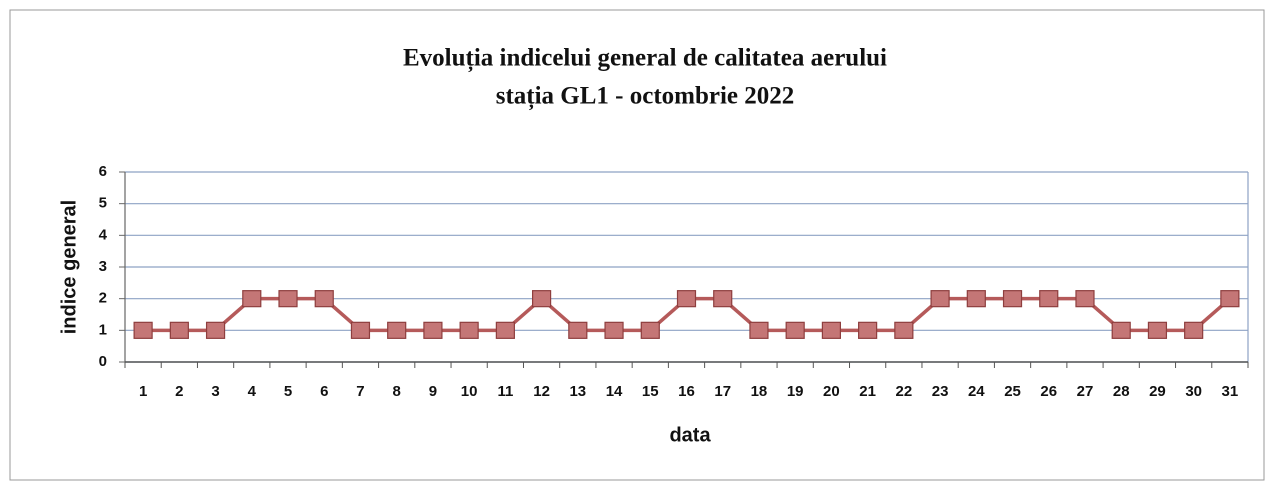 Image resolution: width=1272 pixels, height=484 pixels. I want to click on y-tick-label: 2, so click(103, 298).